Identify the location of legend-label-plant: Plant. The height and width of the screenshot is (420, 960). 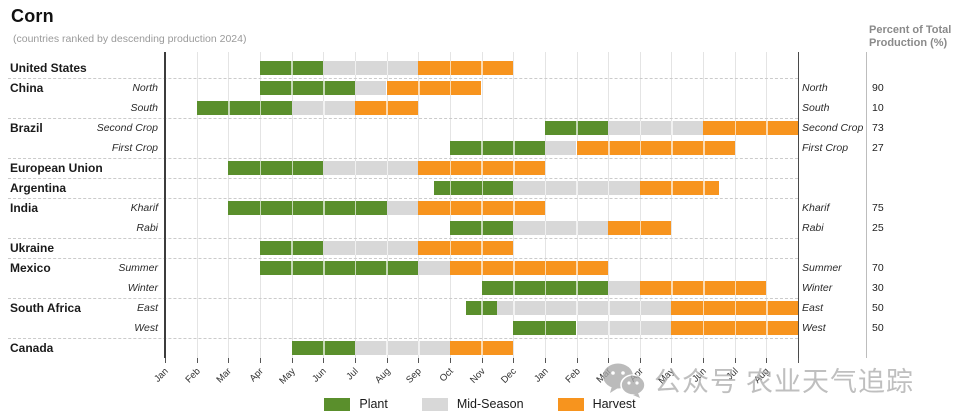
(373, 404).